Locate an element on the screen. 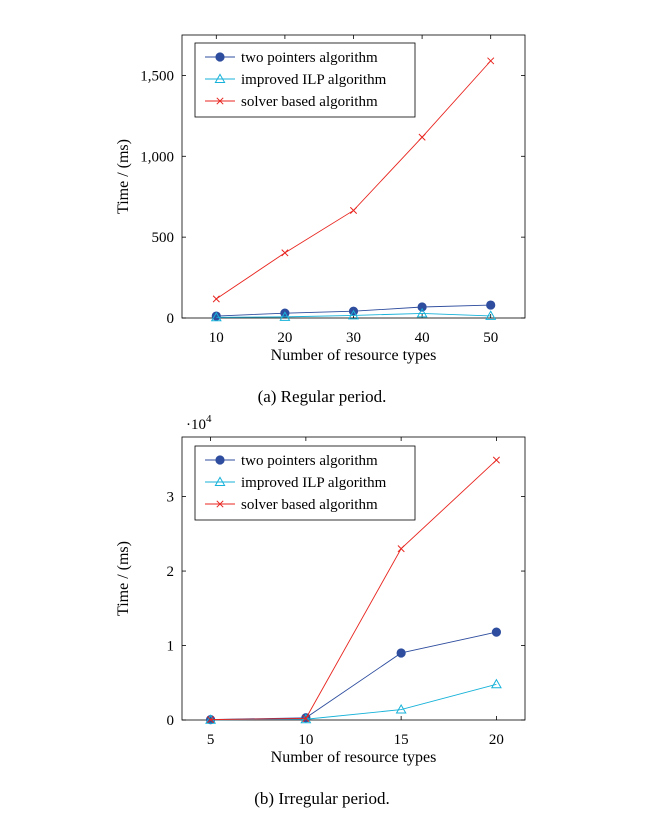 The image size is (656, 823). y-tick-label: 500 is located at coordinates (163, 238).